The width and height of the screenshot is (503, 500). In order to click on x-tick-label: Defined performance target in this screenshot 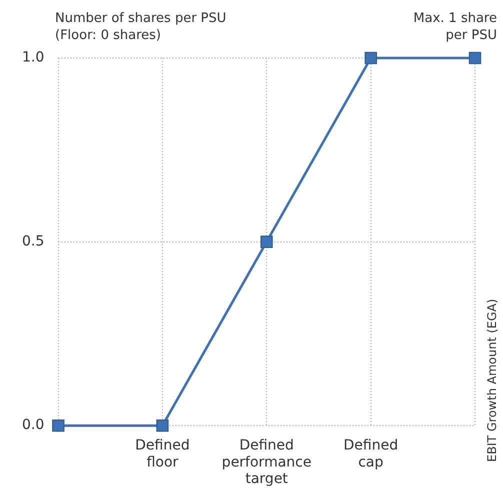, I will do `click(267, 463)`.